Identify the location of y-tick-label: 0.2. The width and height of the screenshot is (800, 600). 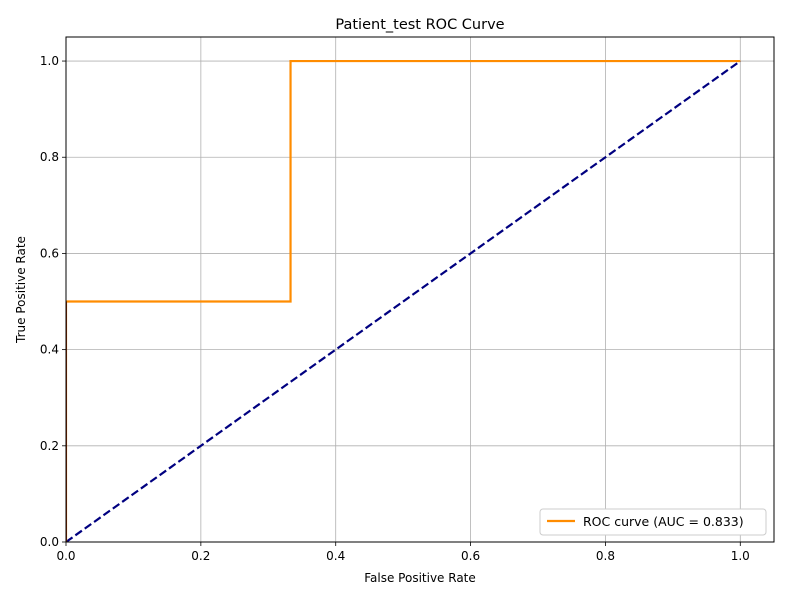
(49, 446).